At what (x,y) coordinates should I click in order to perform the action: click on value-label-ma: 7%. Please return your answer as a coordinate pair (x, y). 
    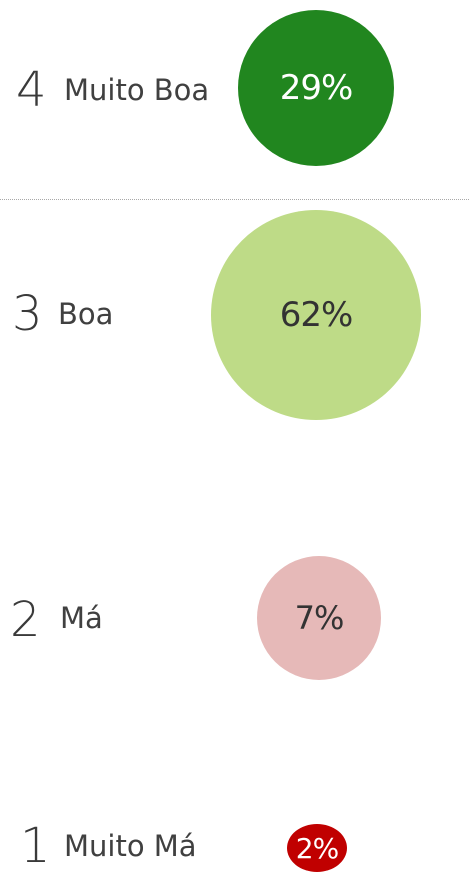
    Looking at the image, I should click on (319, 618).